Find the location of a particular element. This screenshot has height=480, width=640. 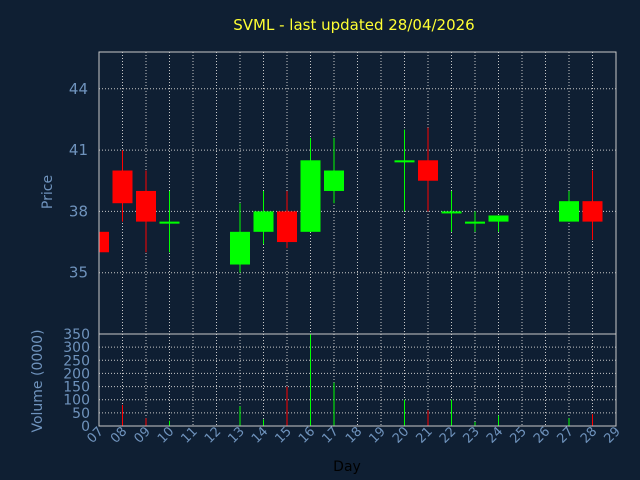

x-tick-label: 20 is located at coordinates (401, 435).